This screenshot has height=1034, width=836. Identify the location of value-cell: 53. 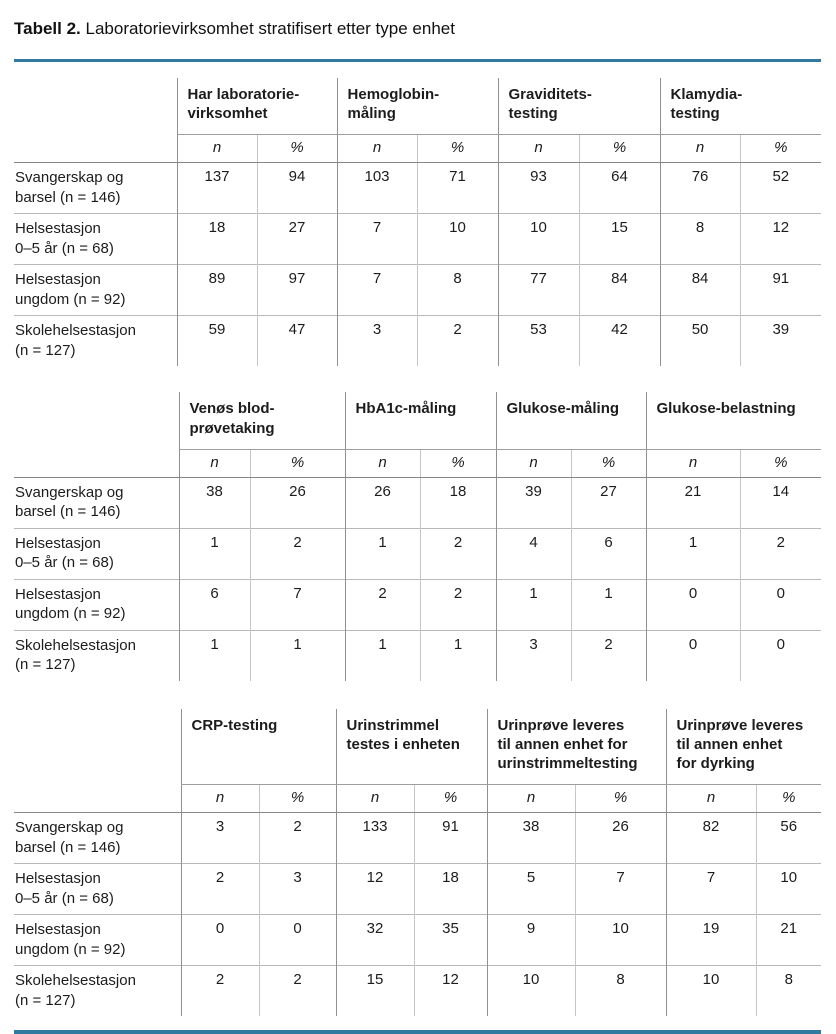
(538, 341).